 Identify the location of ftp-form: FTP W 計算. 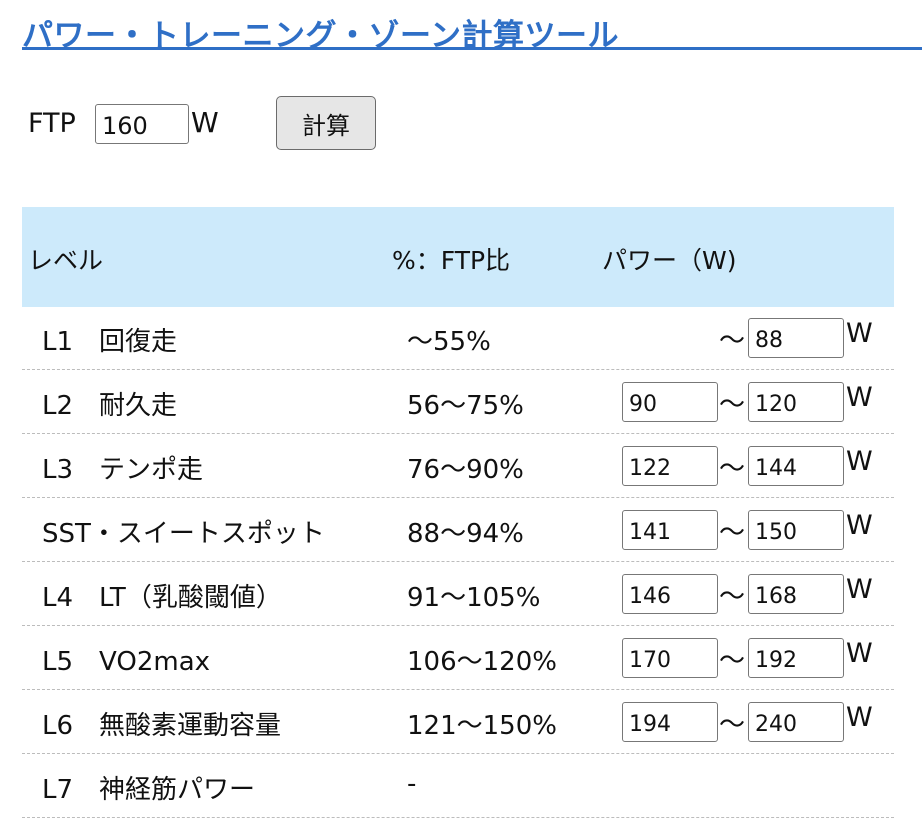
(228, 123).